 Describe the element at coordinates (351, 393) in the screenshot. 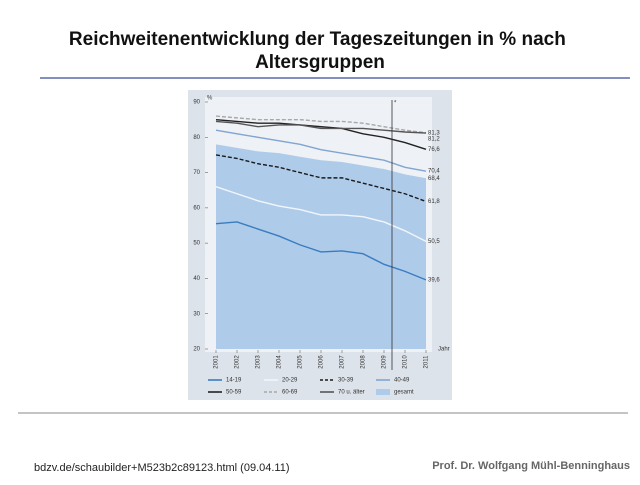

I see `legend-label: 70 u. älter` at that location.